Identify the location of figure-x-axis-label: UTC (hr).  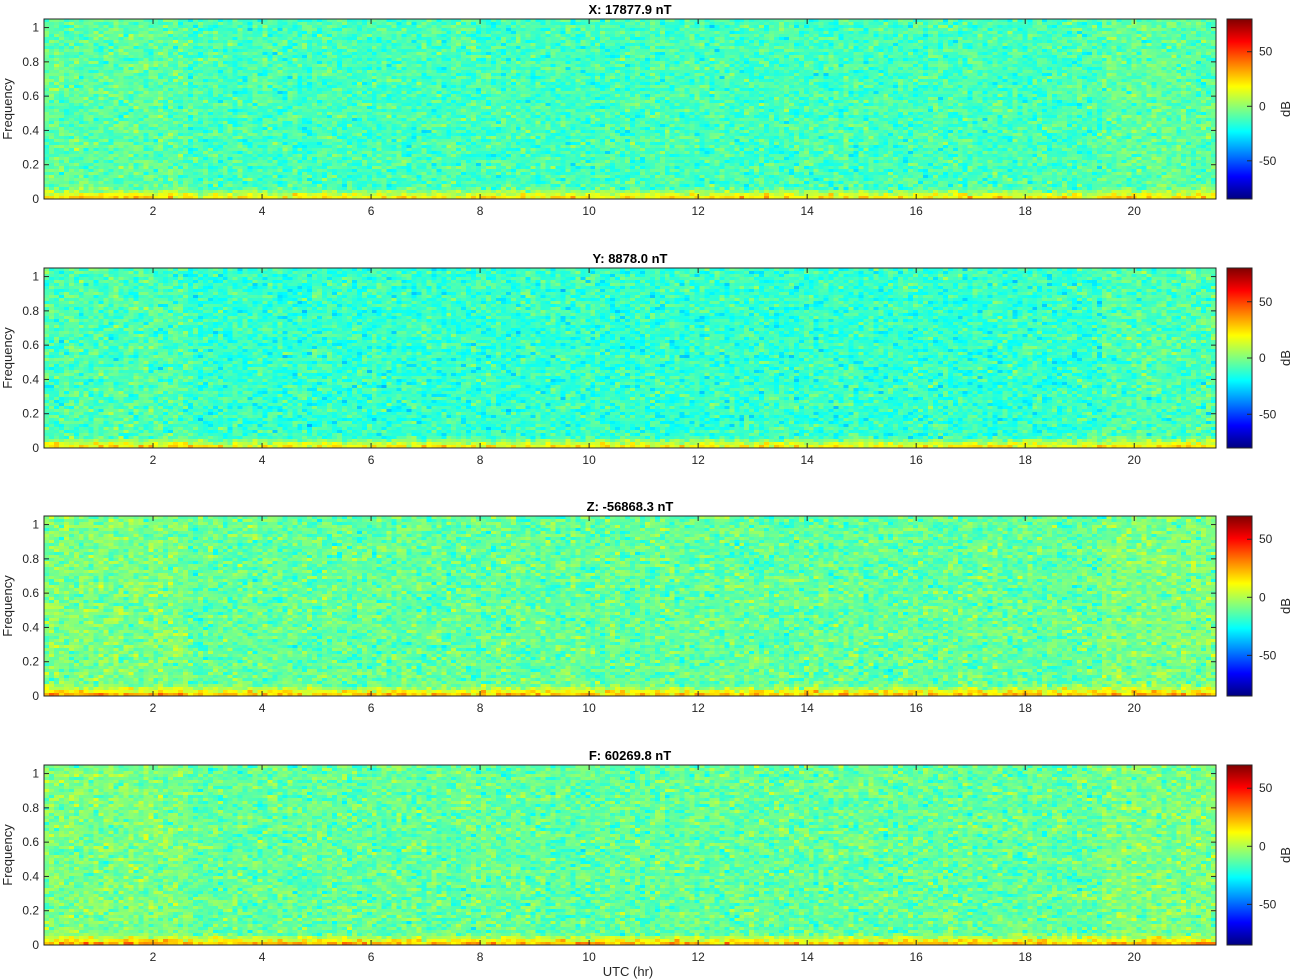
(628, 971).